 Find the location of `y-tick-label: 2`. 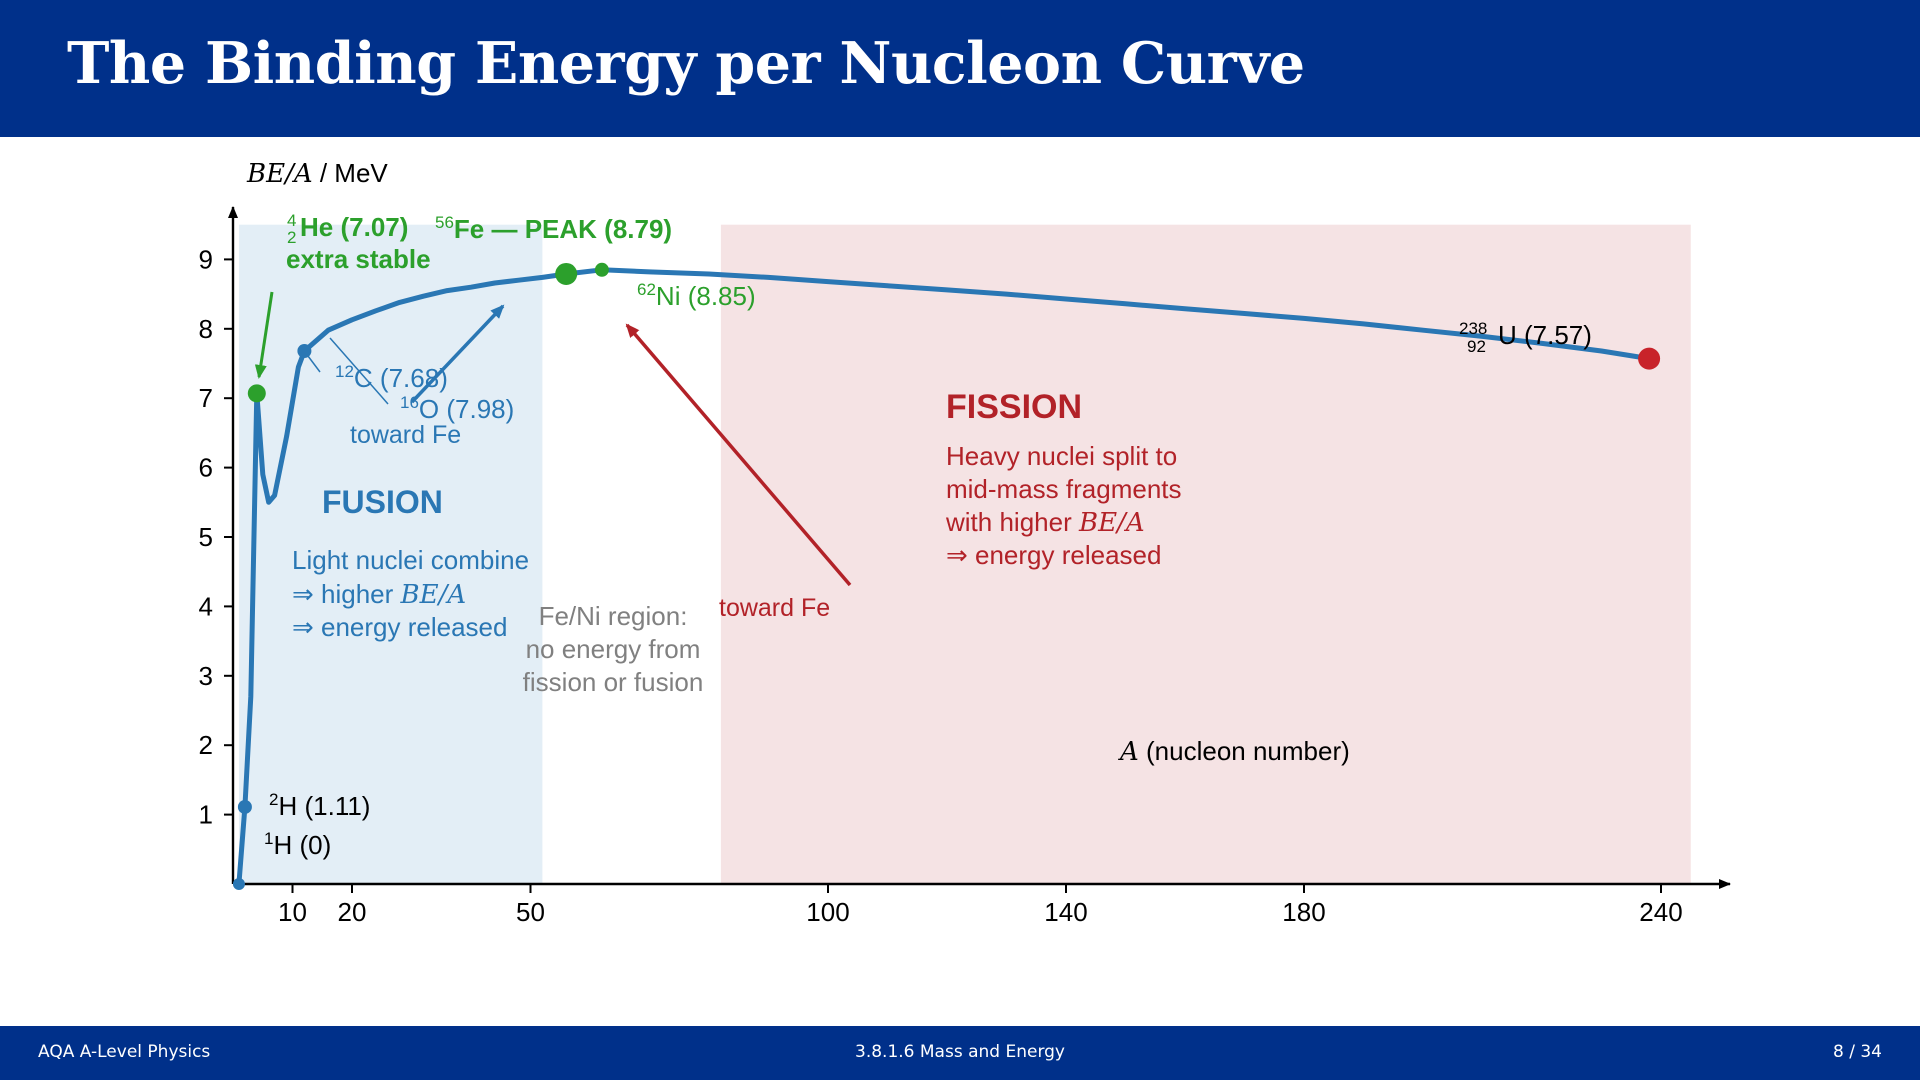

y-tick-label: 2 is located at coordinates (206, 745).